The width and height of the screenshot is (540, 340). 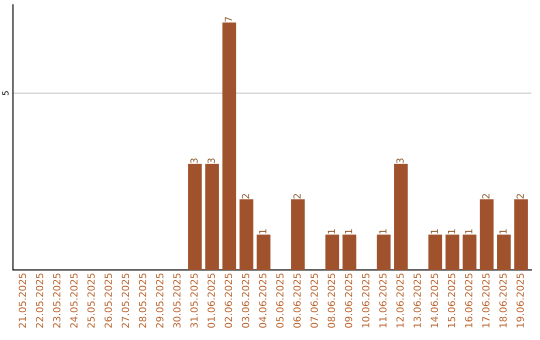 What do you see at coordinates (366, 301) in the screenshot?
I see `x-tick-label: 10.06.2025` at bounding box center [366, 301].